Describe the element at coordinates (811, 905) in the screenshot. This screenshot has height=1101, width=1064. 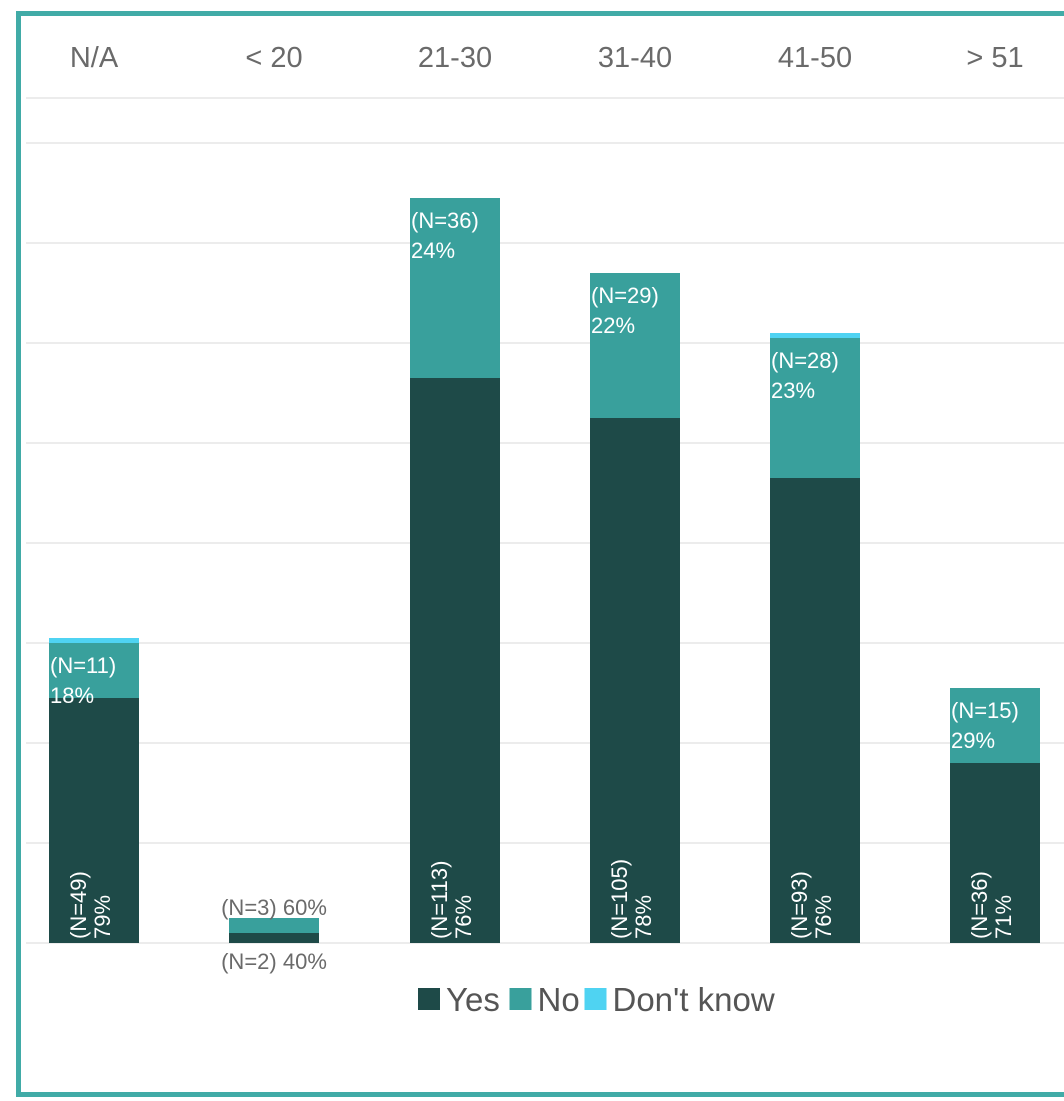
I see `data-label-yes: (N=93)76%` at that location.